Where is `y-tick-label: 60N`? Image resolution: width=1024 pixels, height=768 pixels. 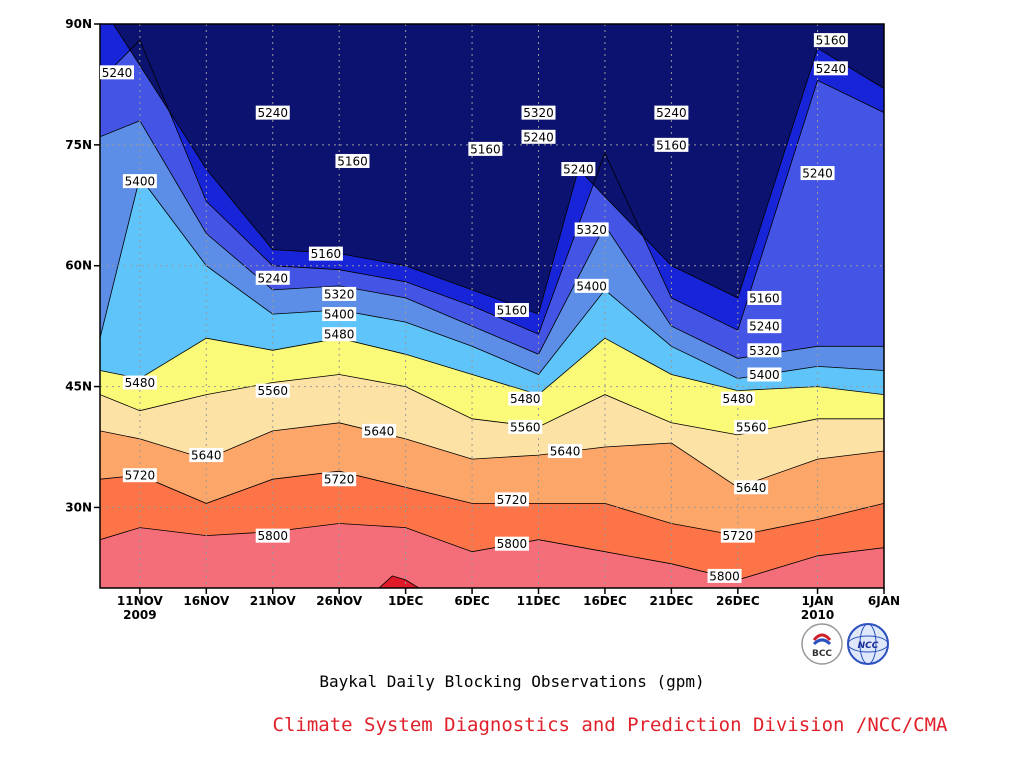
y-tick-label: 60N is located at coordinates (78, 266).